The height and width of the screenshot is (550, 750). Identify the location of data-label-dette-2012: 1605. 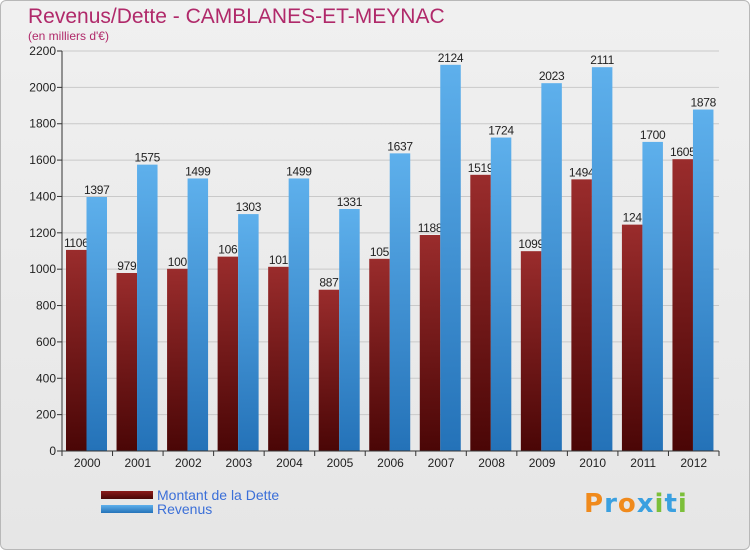
(683, 152).